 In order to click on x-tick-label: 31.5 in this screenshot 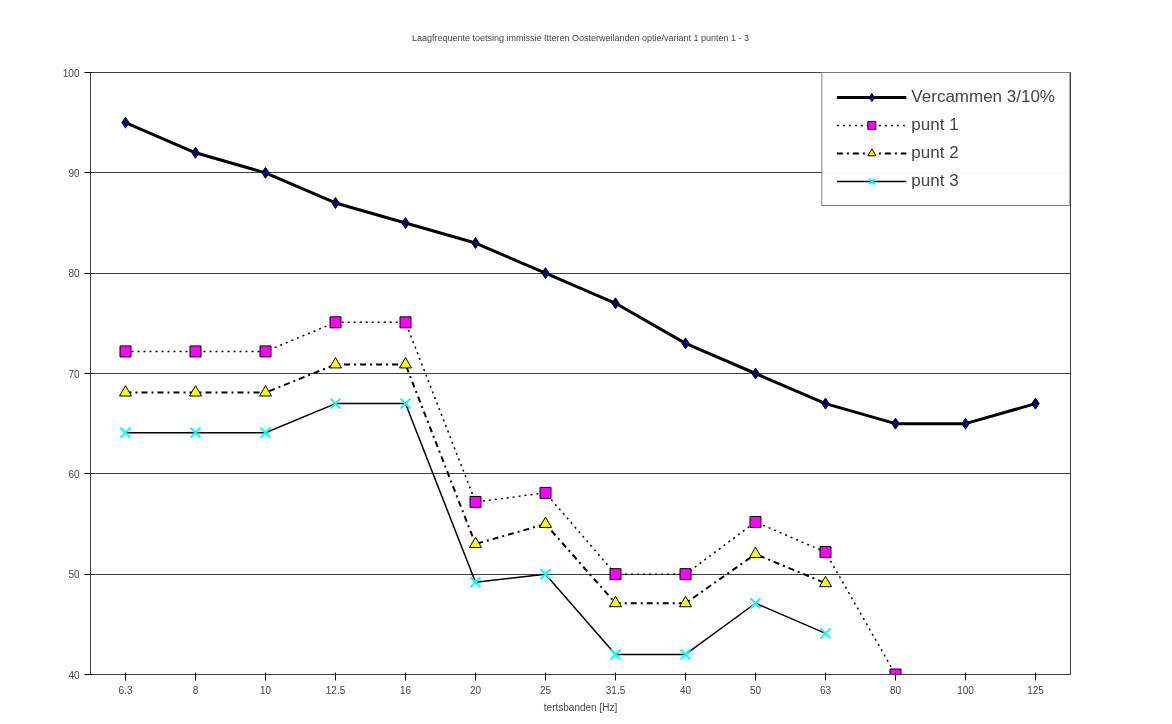, I will do `click(615, 690)`.